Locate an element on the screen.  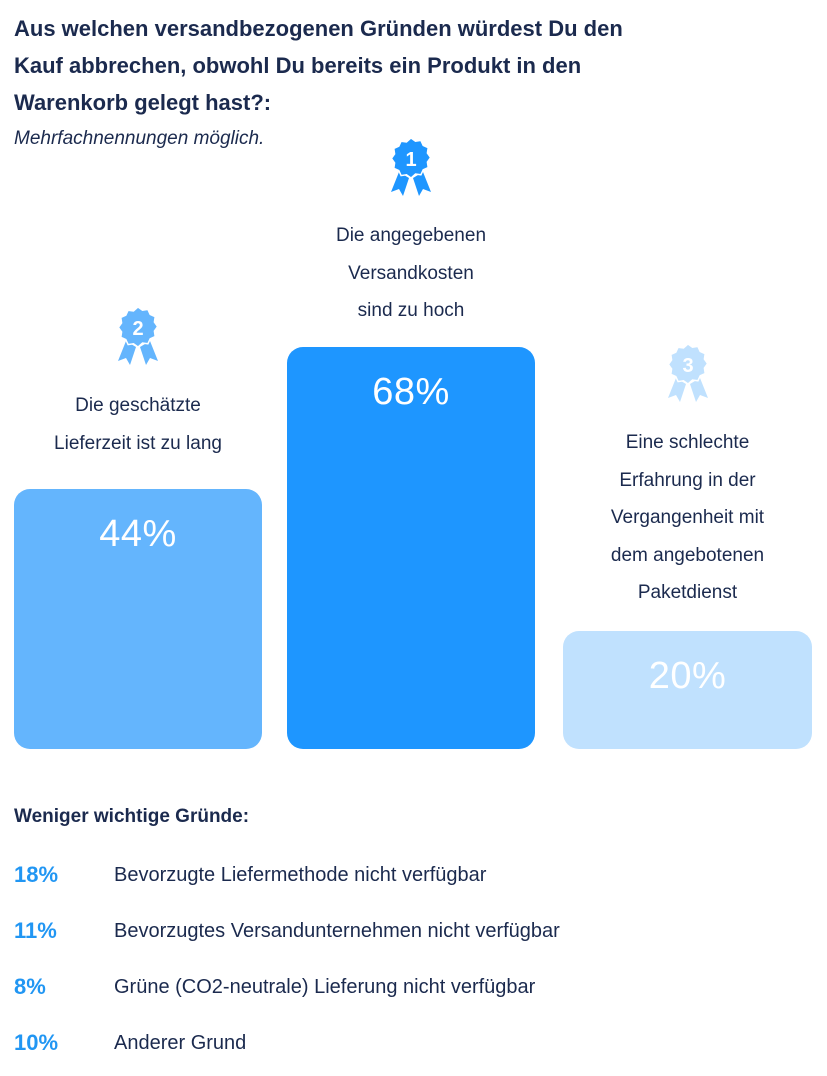
bar-rank-1: 68% is located at coordinates (411, 548).